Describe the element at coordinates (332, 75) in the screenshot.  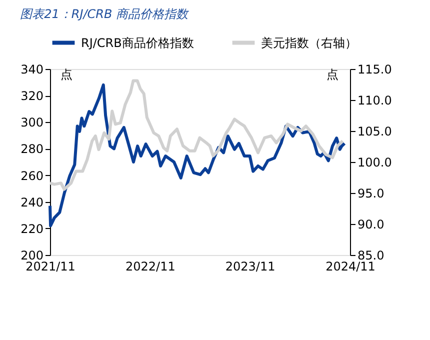
I see `y2-axis-title: 点` at that location.